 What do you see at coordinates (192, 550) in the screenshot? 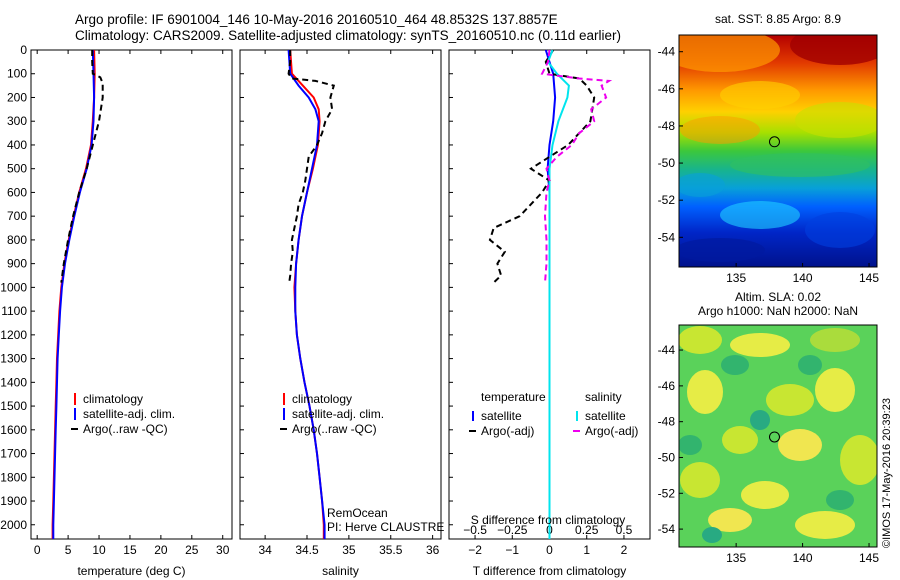
I see `temperature-xtick-label: 25` at bounding box center [192, 550].